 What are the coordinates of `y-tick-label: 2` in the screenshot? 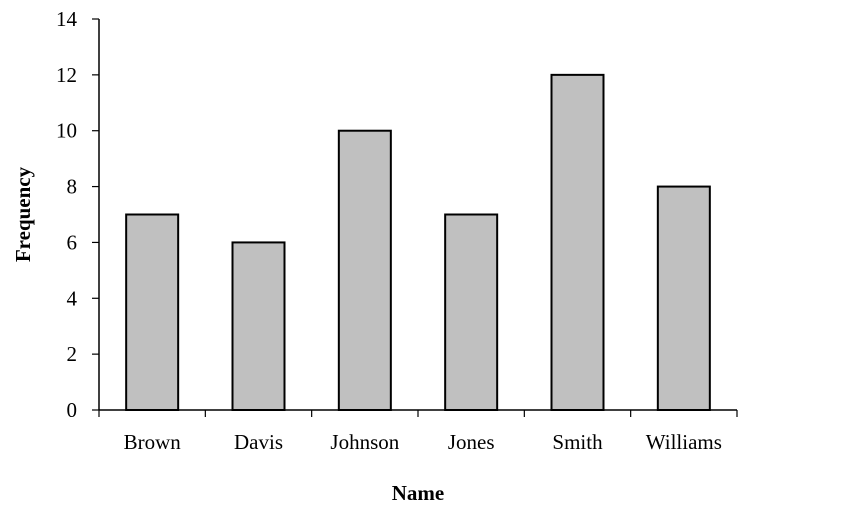 It's located at (72, 354).